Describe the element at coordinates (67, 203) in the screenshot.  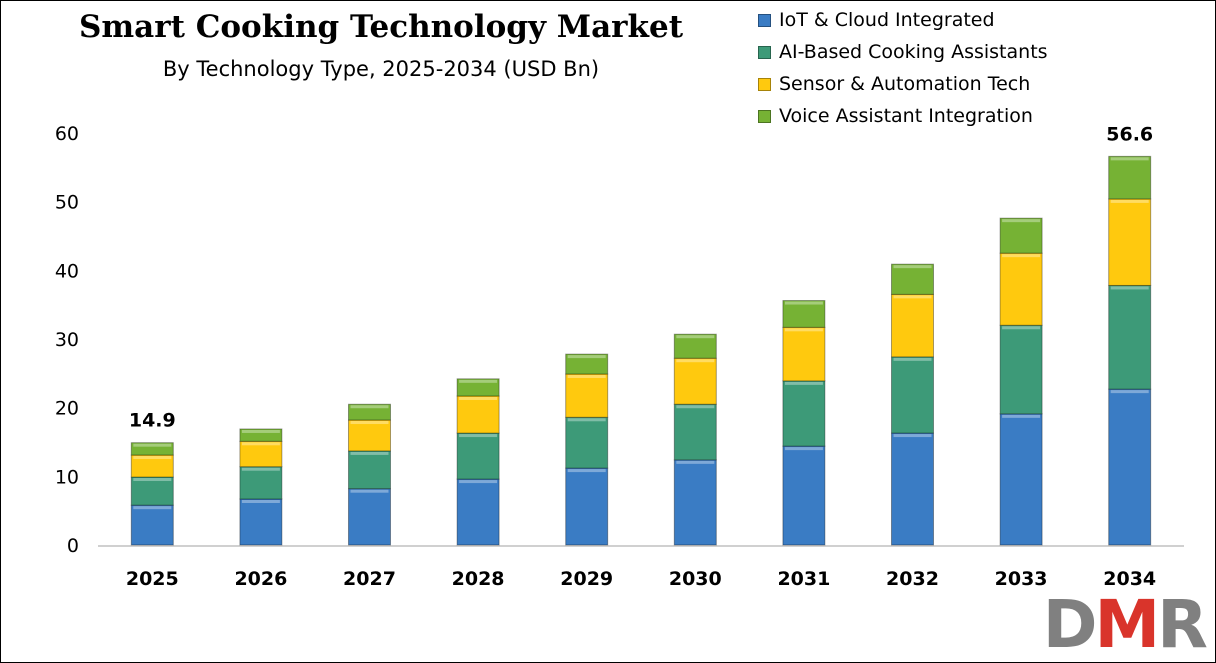
I see `y-tick-label: 50` at that location.